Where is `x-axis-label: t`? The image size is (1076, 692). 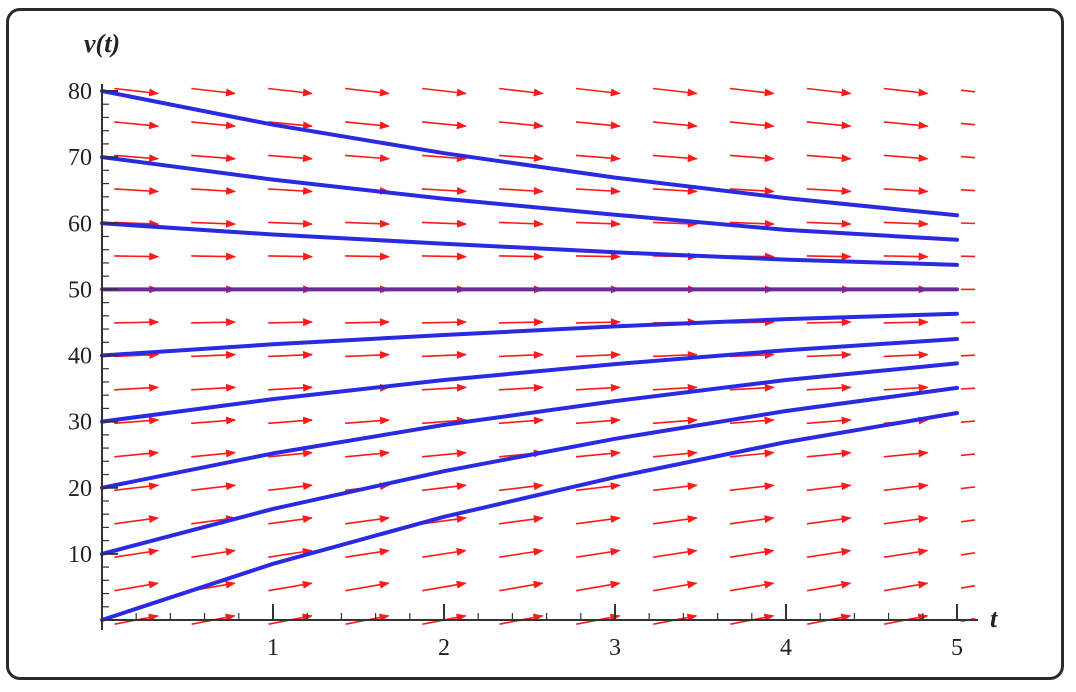
x-axis-label: t is located at coordinates (994, 618).